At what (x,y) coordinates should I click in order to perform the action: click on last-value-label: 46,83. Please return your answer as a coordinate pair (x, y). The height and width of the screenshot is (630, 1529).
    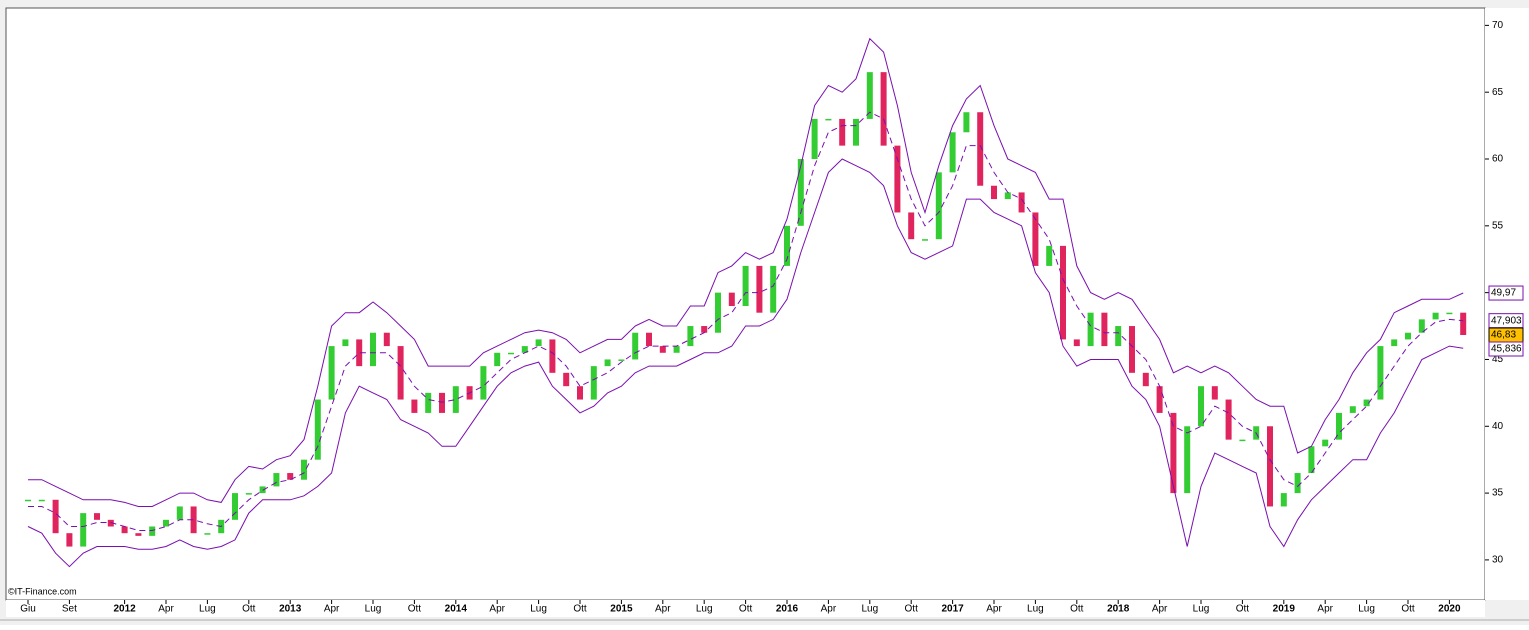
    Looking at the image, I should click on (1503, 335).